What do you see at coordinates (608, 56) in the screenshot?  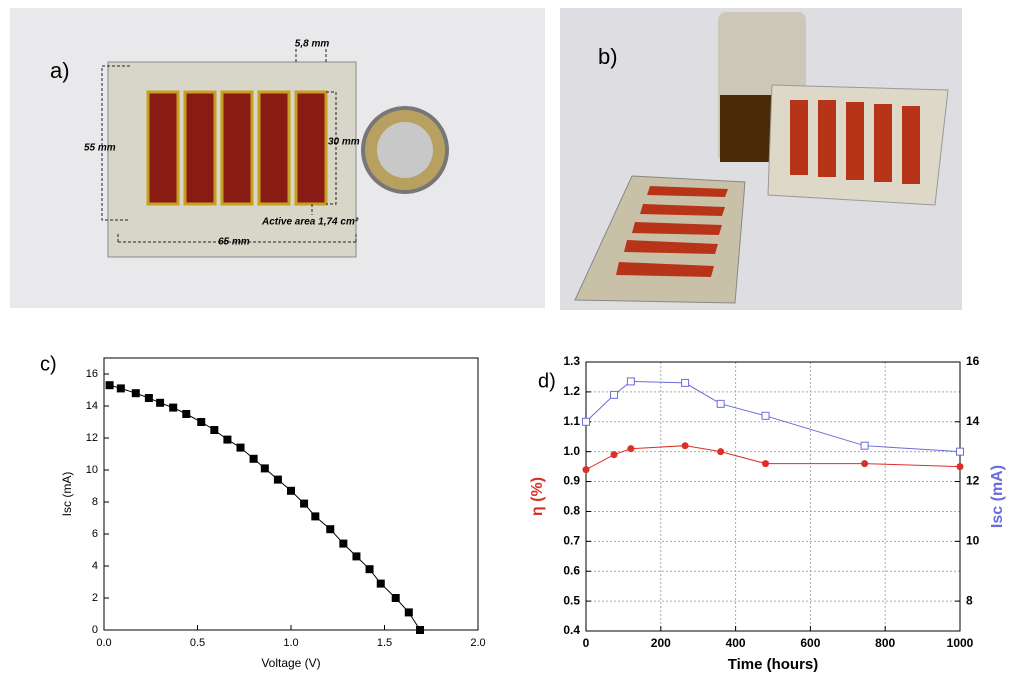 I see `panel-label: b)` at bounding box center [608, 56].